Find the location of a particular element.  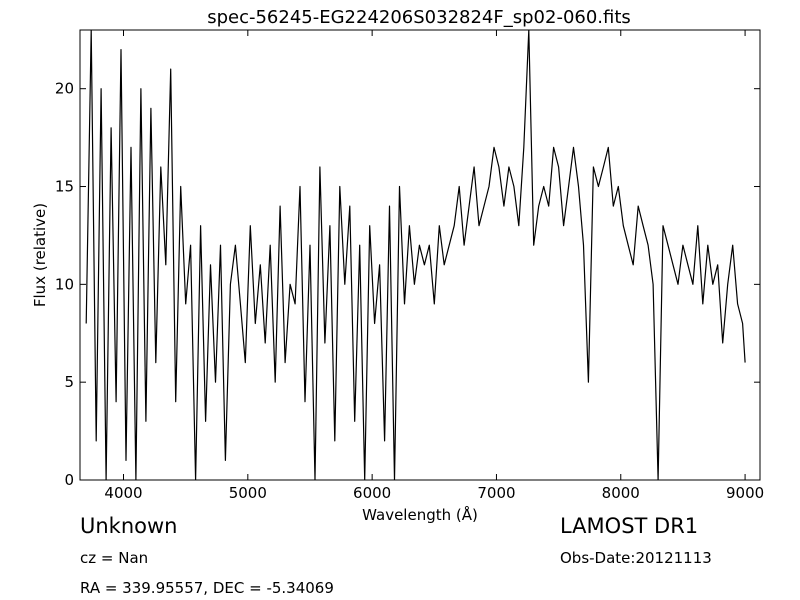

x-tick-label: 5000 is located at coordinates (248, 493).